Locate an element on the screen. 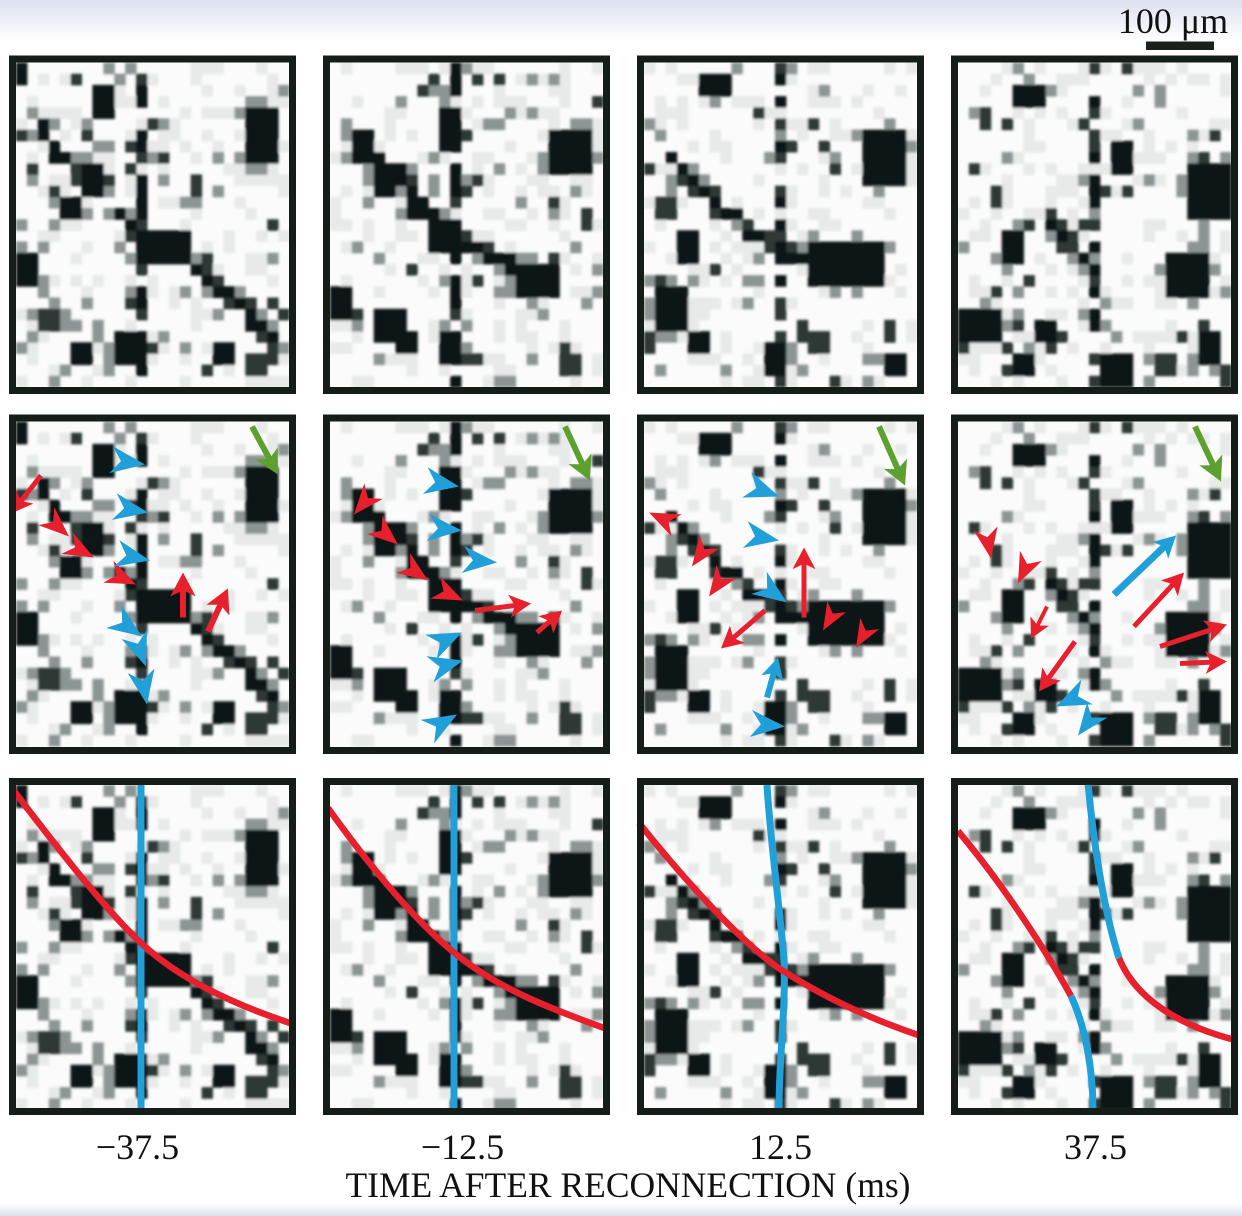 Image resolution: width=1242 pixels, height=1216 pixels. svg-text: 12.5 is located at coordinates (780, 1147).